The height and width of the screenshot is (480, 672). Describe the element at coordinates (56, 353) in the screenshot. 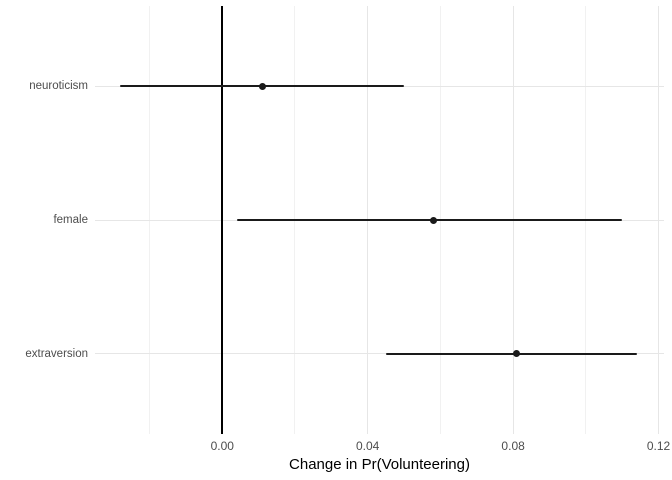

I see `category-label: extraversion` at that location.